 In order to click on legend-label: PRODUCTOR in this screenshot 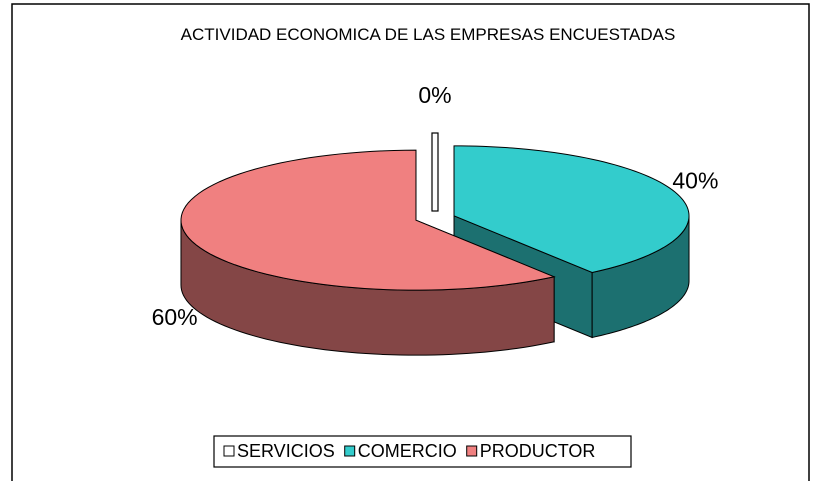, I will do `click(538, 451)`.